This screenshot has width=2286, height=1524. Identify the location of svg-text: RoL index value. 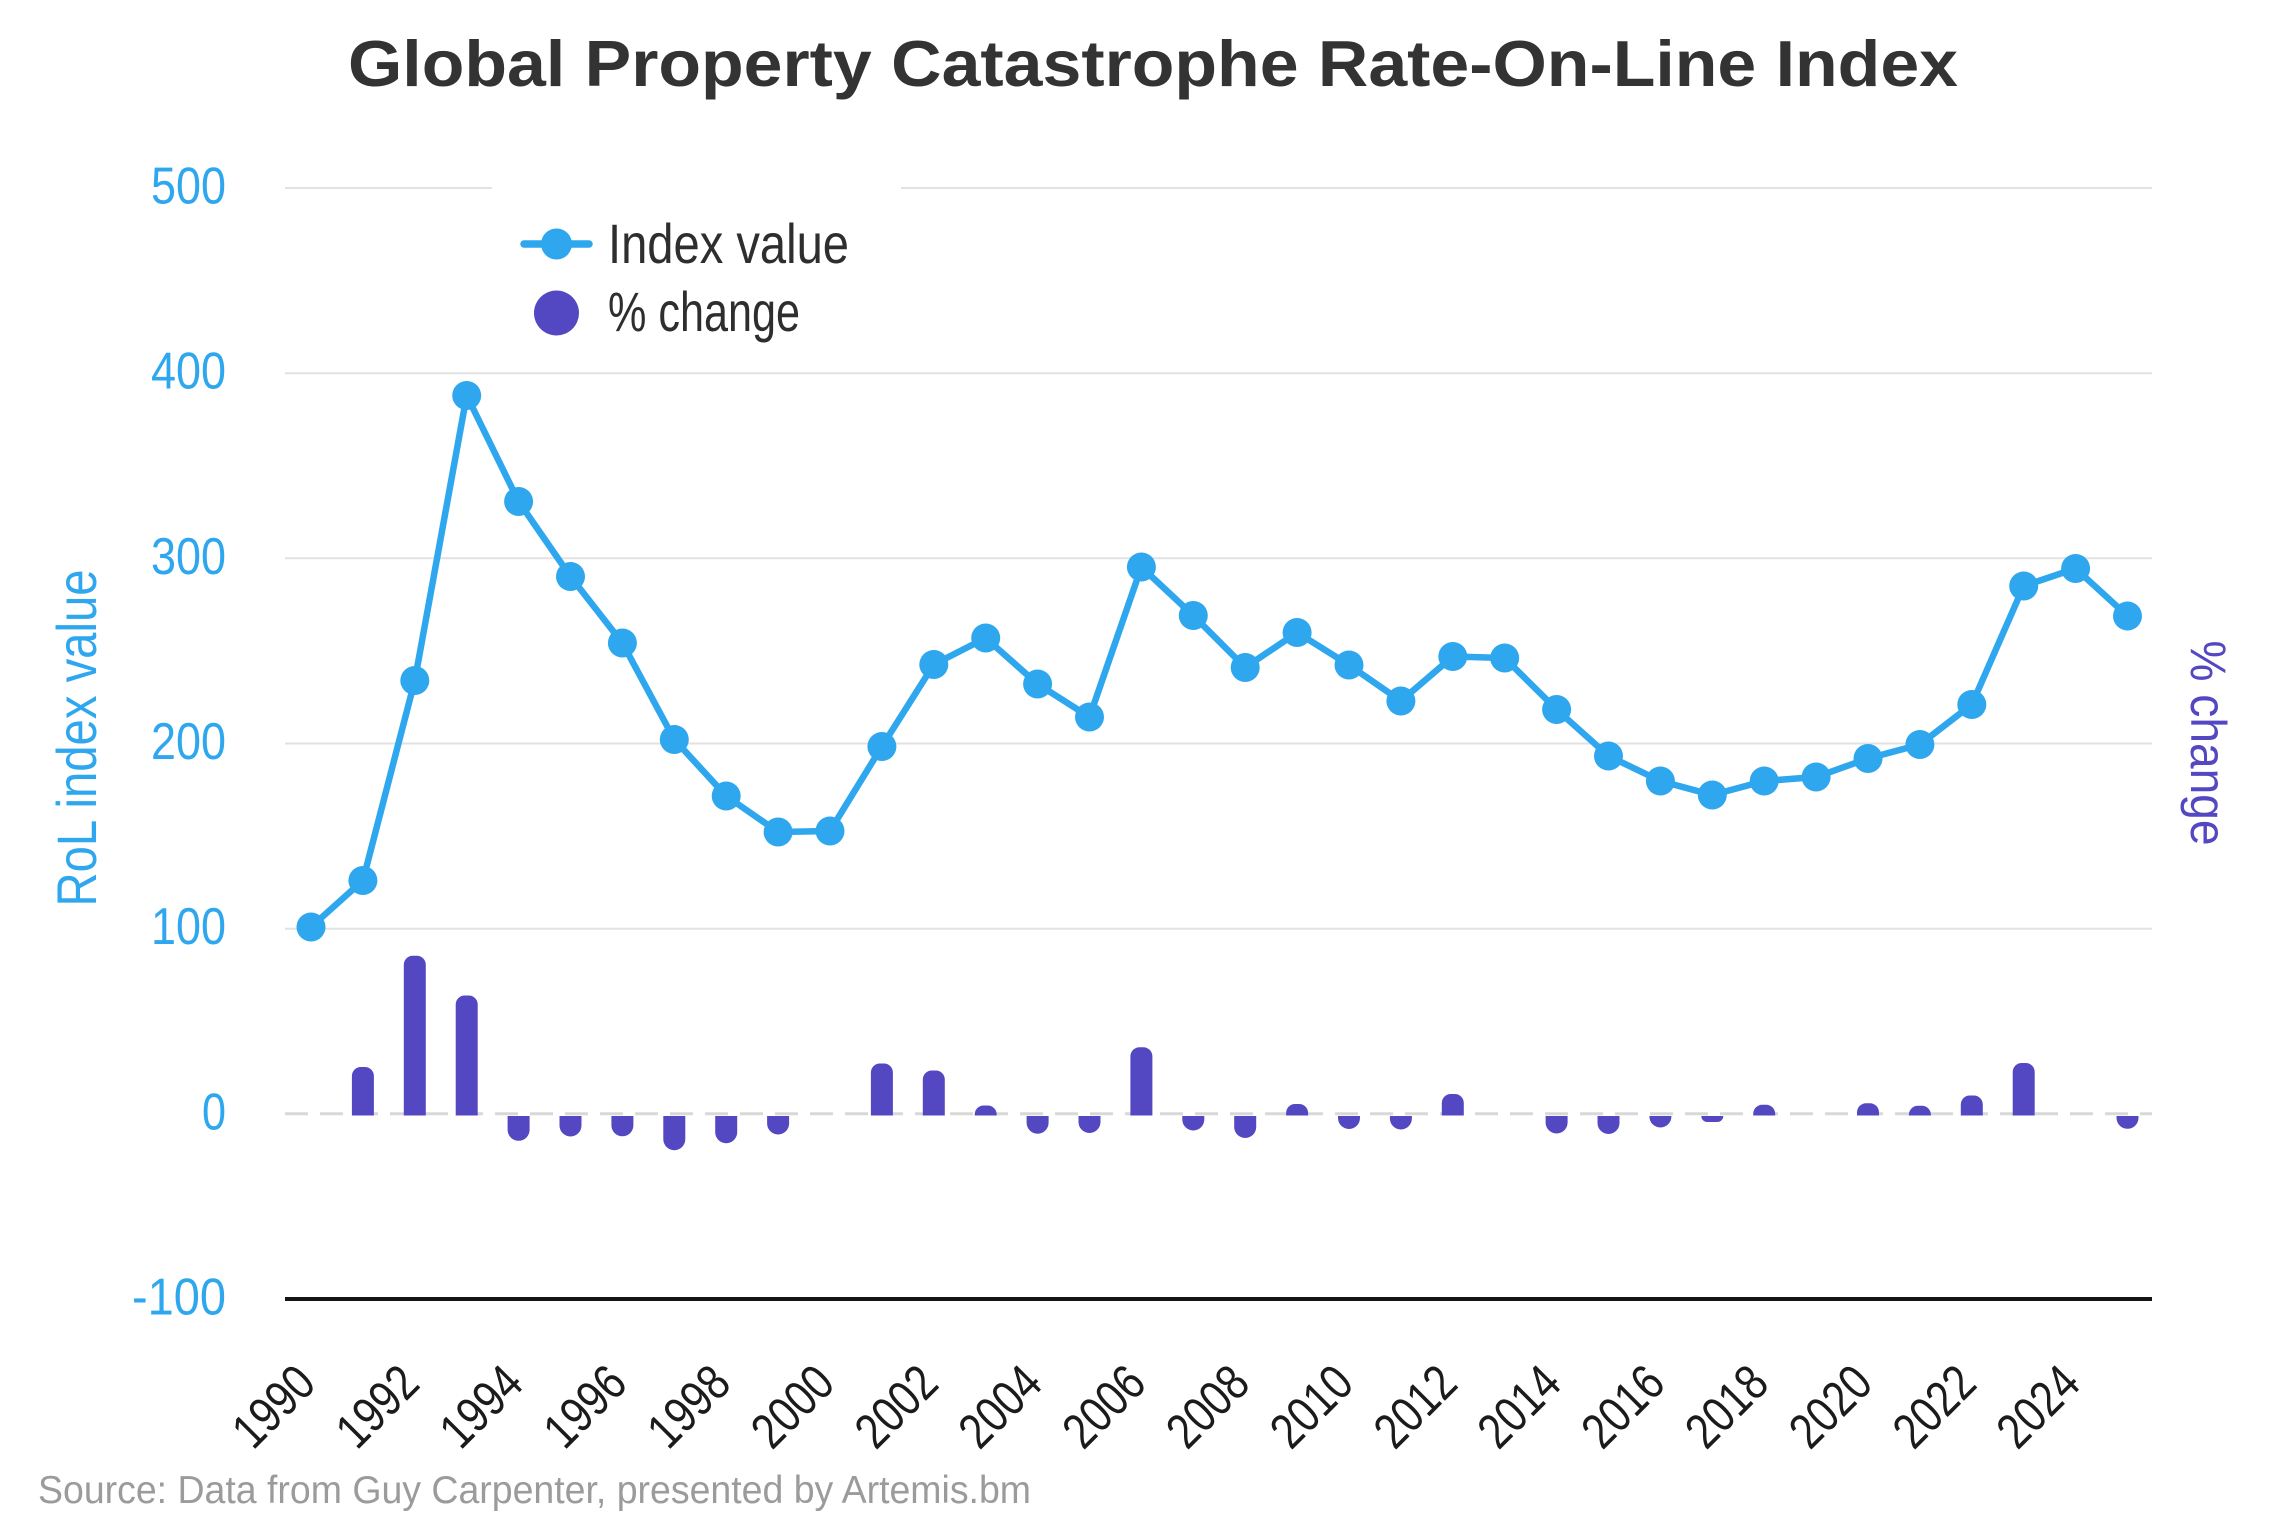
(76, 738).